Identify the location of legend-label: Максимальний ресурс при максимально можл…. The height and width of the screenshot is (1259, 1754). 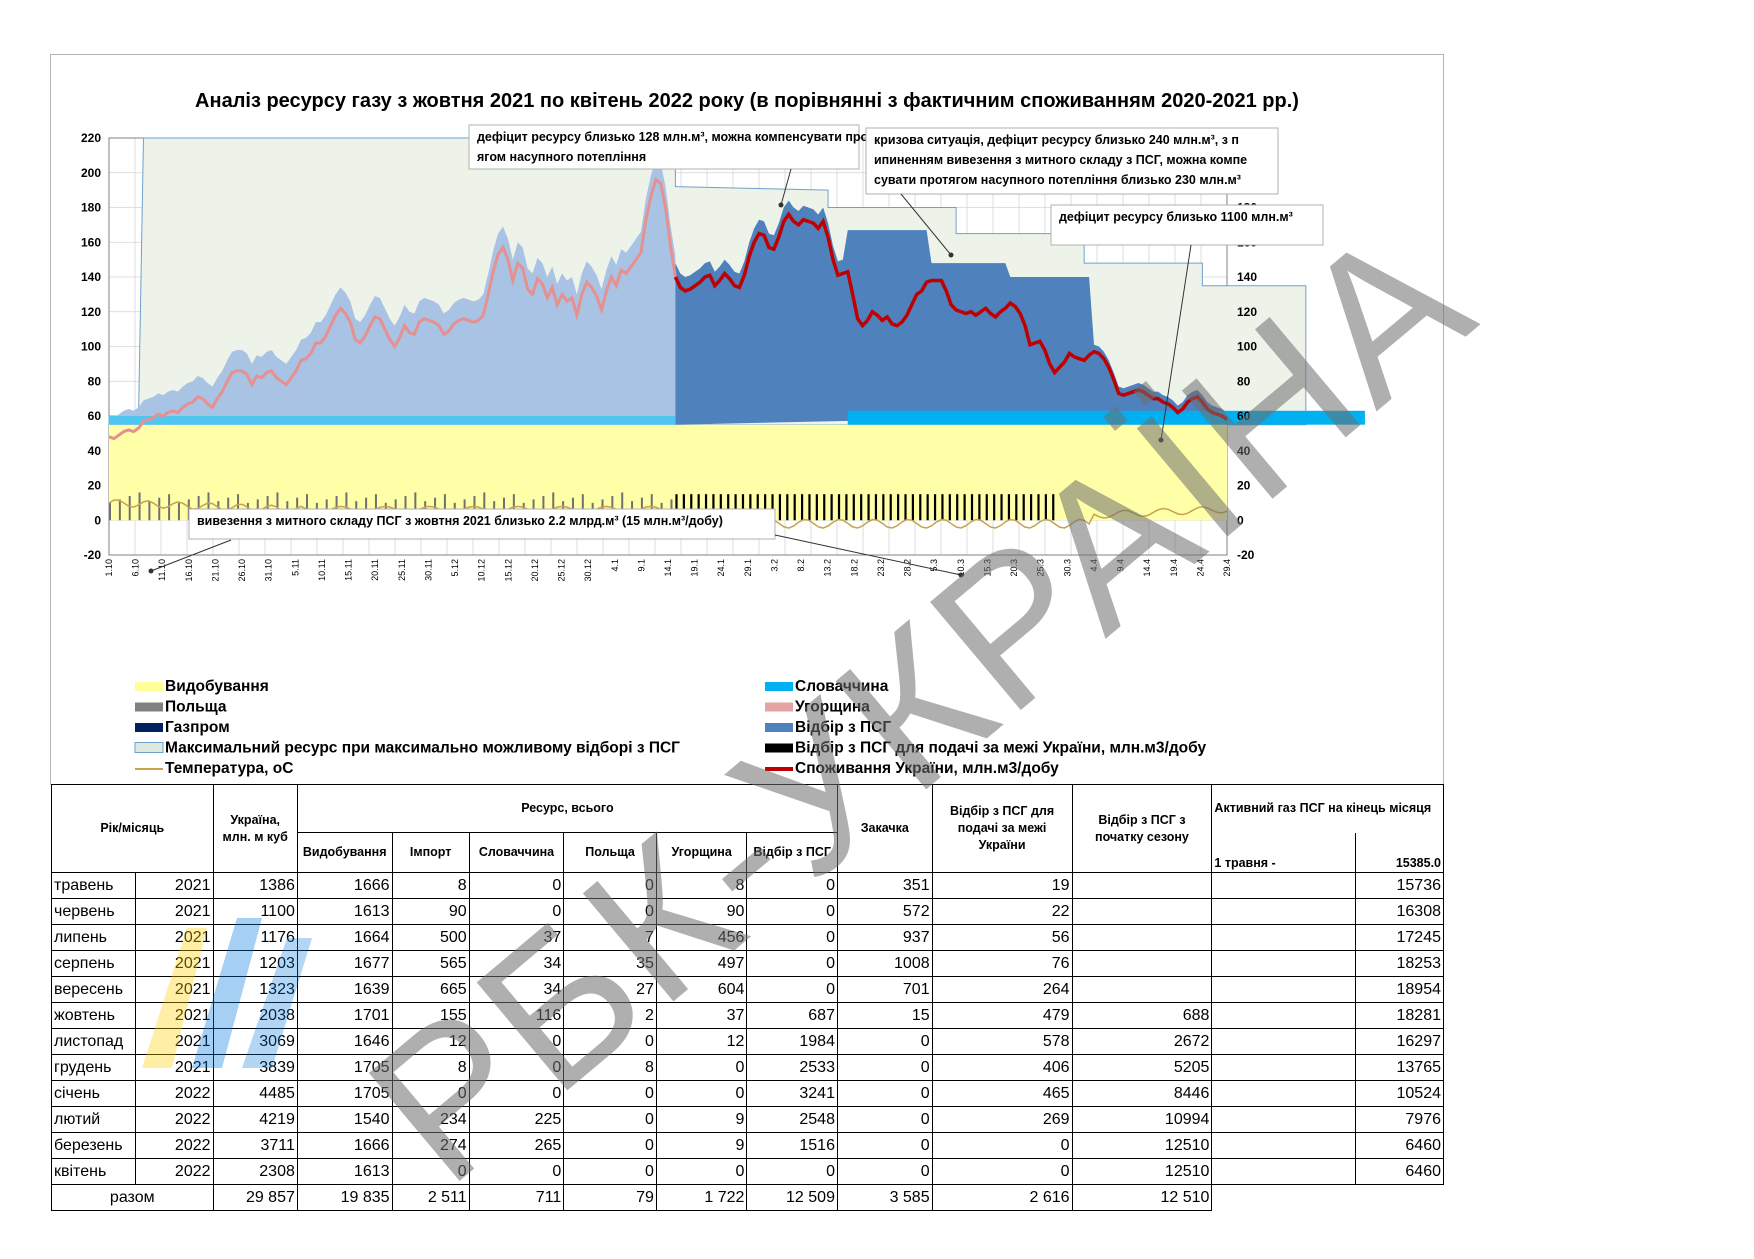
(422, 748).